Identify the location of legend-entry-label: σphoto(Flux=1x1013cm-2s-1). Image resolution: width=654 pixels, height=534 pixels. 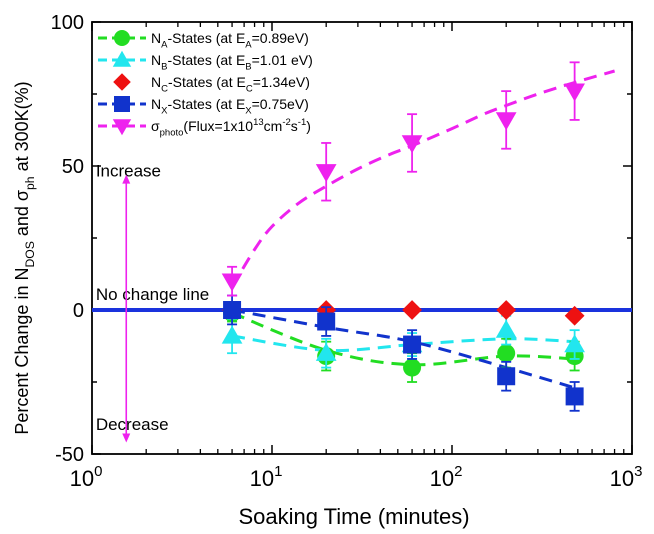
(231, 127).